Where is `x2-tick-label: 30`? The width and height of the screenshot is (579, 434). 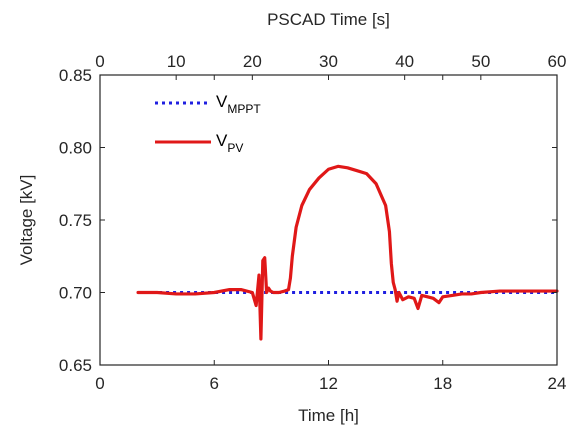 x2-tick-label: 30 is located at coordinates (328, 61).